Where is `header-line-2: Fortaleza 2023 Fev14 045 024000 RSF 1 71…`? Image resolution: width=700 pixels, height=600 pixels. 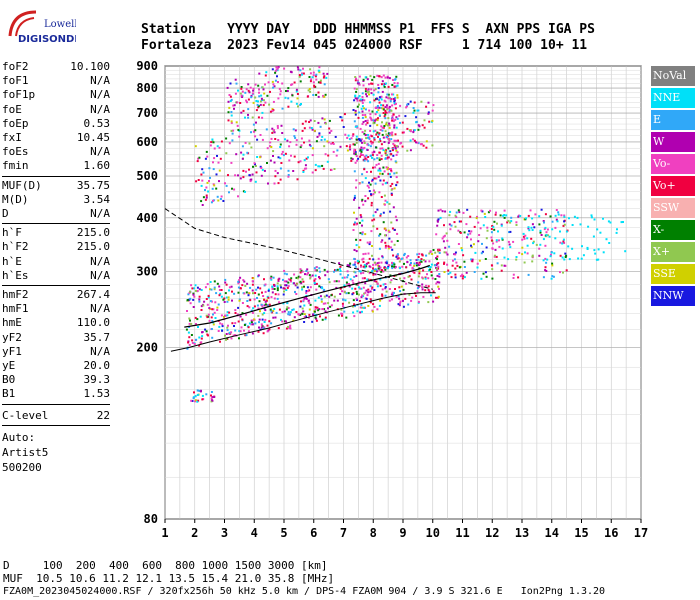 header-line-2: Fortaleza 2023 Fev14 045 024000 RSF 1 71… is located at coordinates (364, 45).